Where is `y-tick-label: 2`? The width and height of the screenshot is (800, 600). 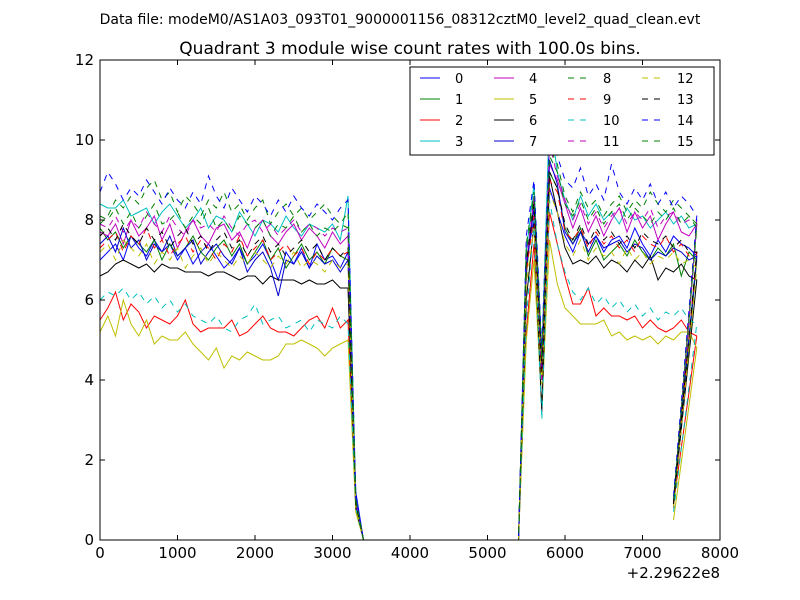 y-tick-label: 2 is located at coordinates (89, 460).